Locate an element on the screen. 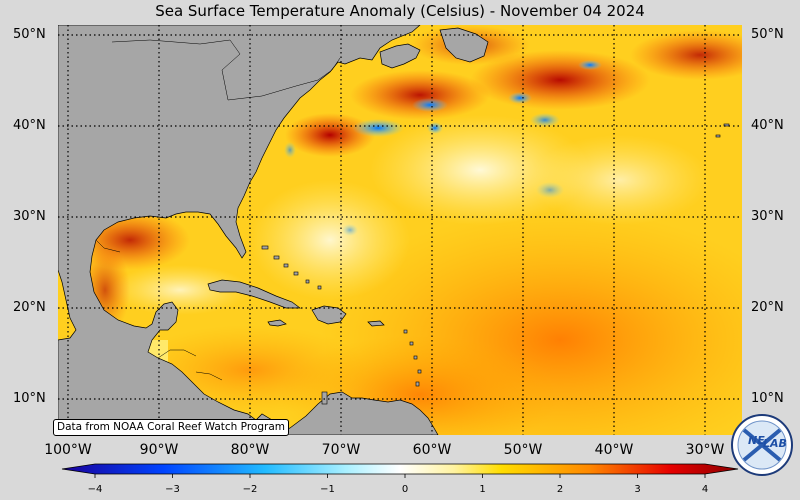 Image resolution: width=800 pixels, height=500 pixels. lon-label: 80°W is located at coordinates (250, 450).